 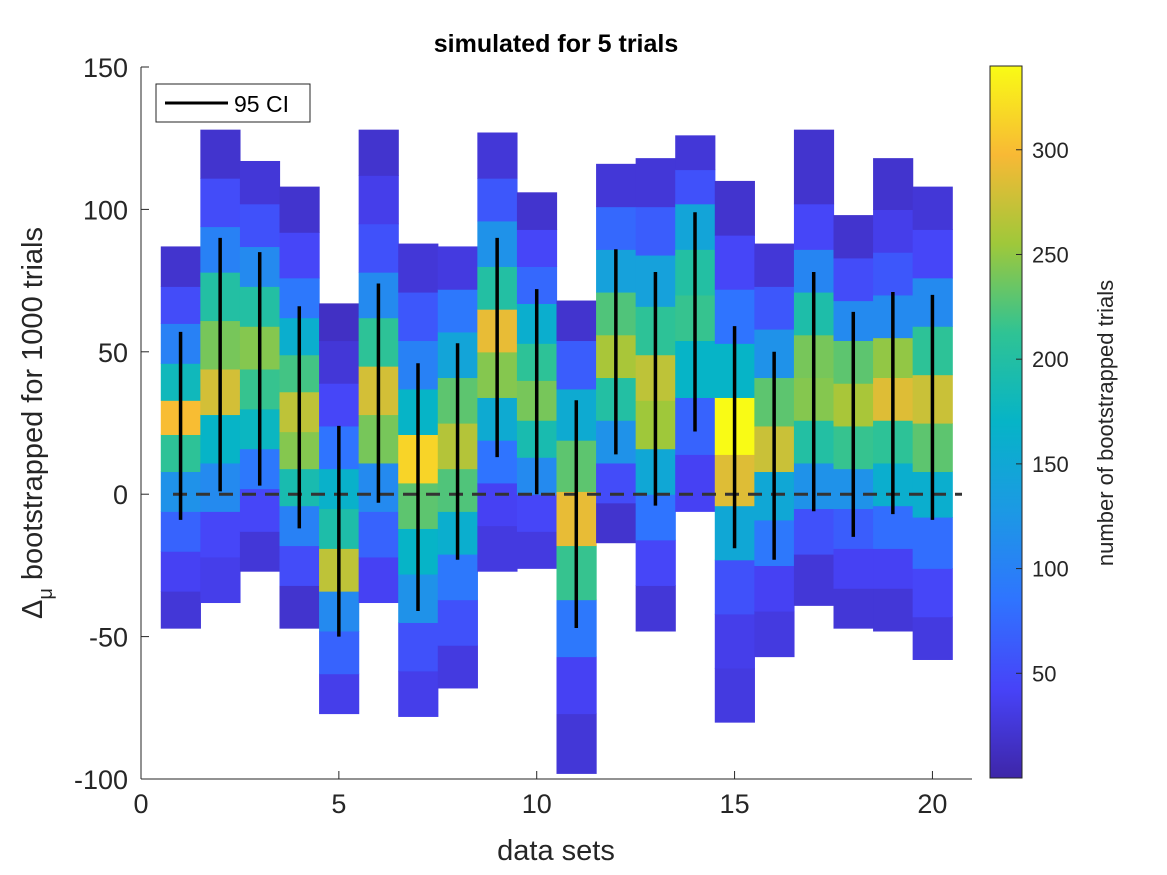 I want to click on colorbar-tick-labels: 50 100 150 200 250 300, so click(x=1042, y=412).